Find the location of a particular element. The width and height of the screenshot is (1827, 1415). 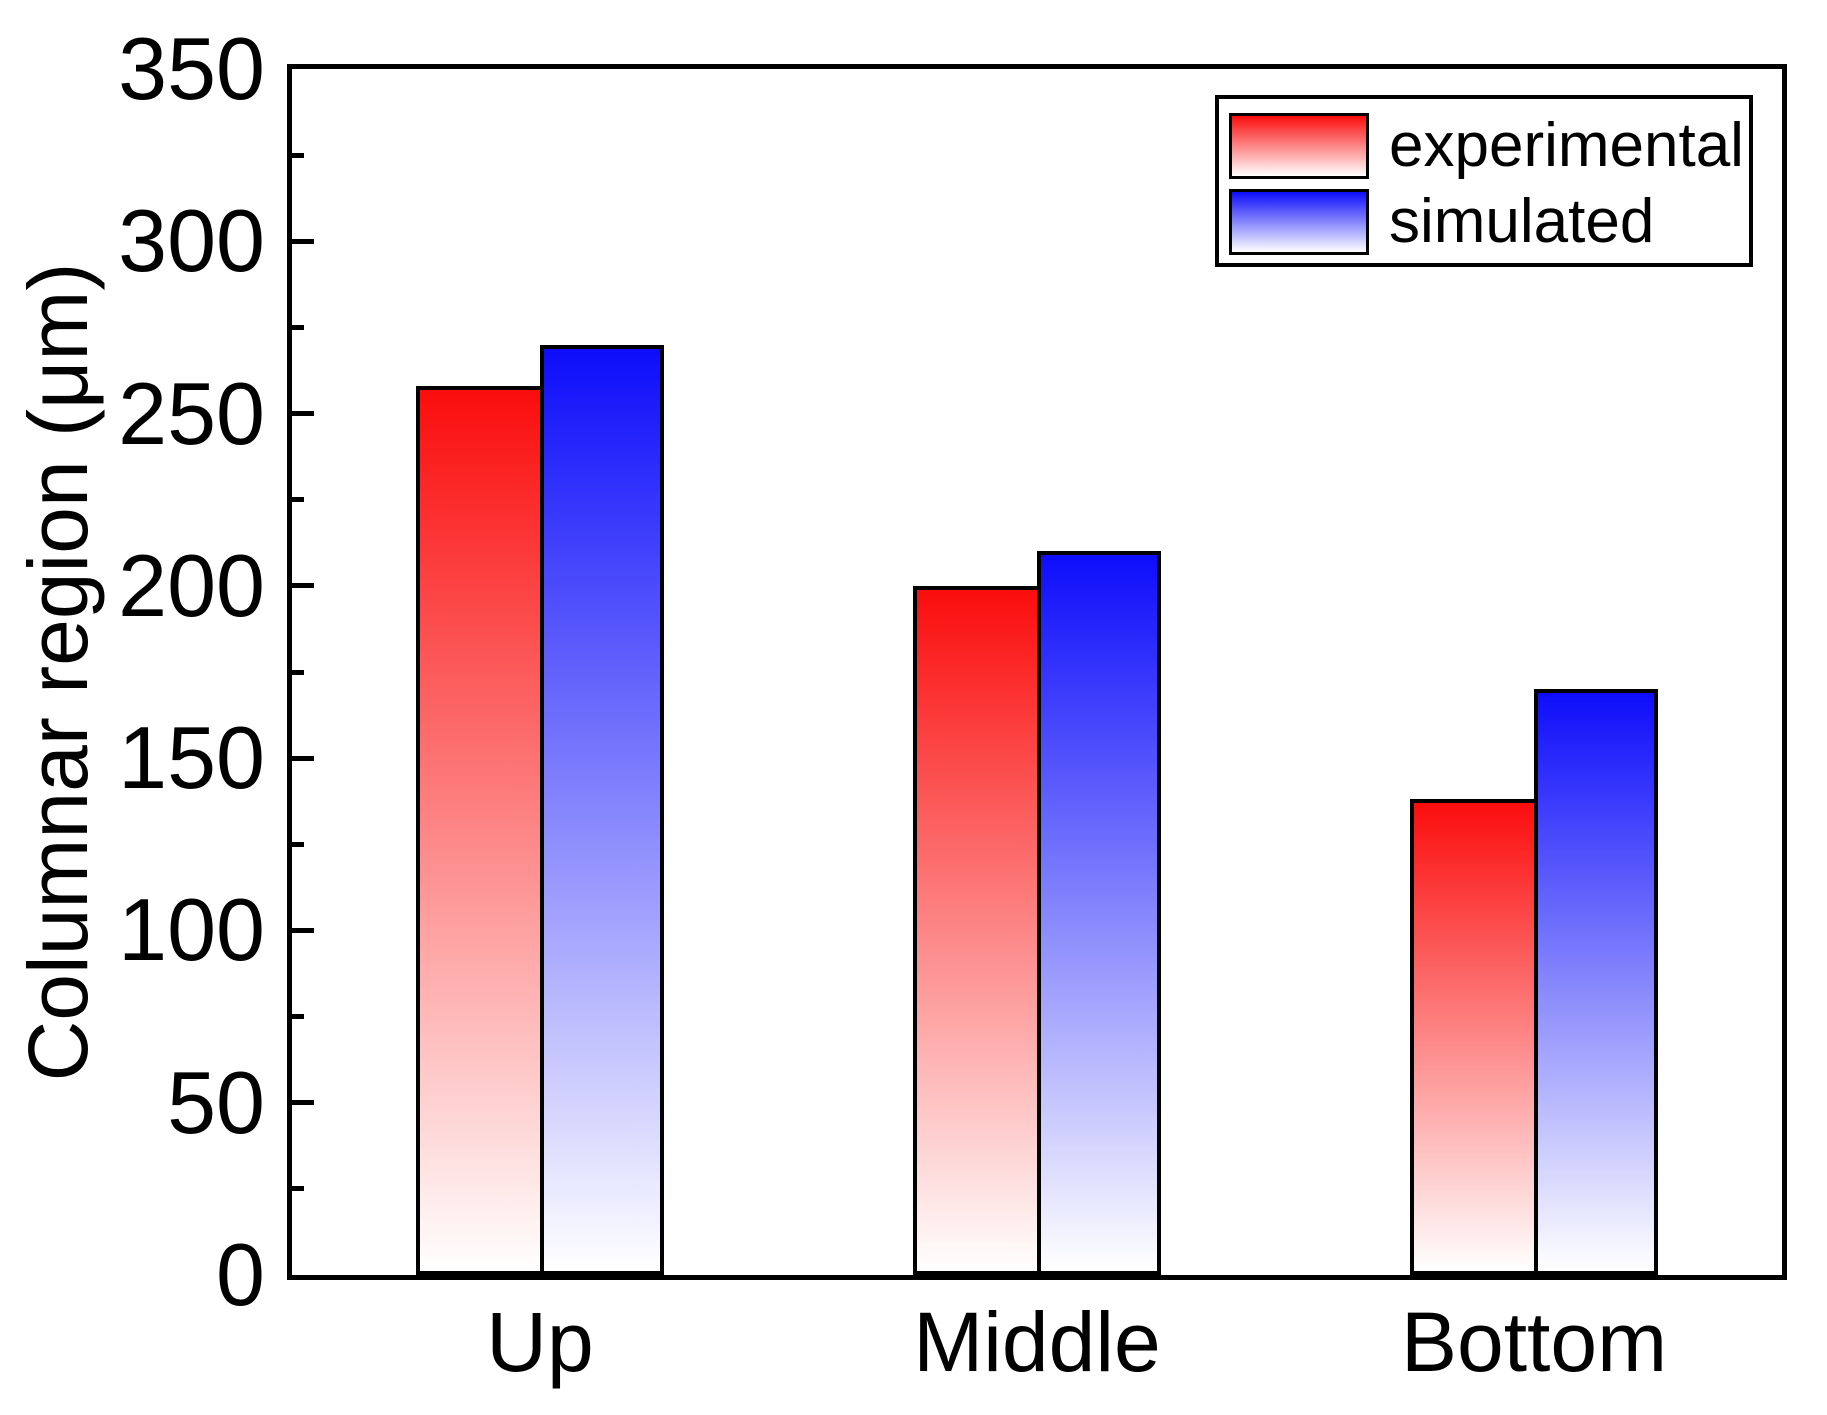

y-tick-label-150: 150 is located at coordinates (191, 758).